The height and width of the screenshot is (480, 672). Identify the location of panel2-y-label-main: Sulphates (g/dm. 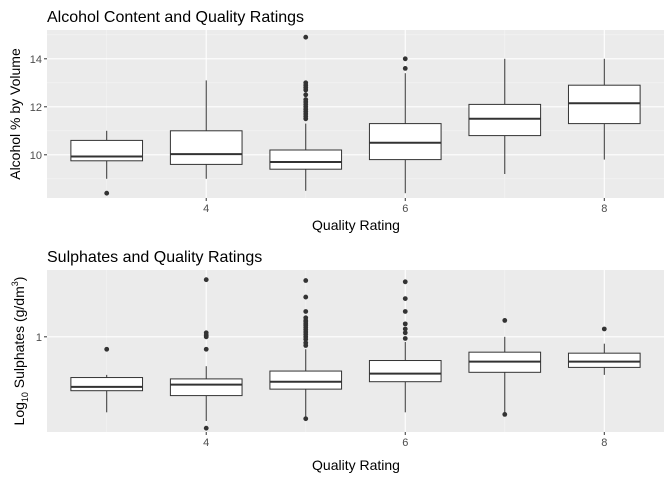
(19, 339).